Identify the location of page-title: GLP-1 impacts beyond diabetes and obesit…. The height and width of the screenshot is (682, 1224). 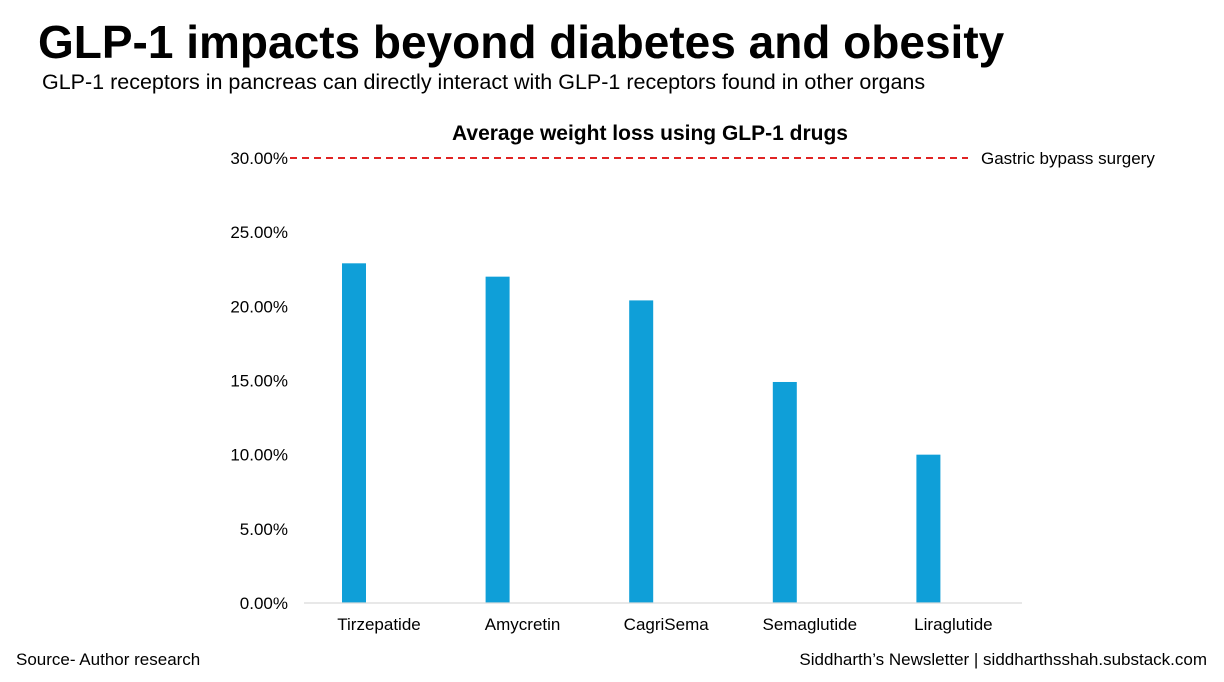
(521, 42).